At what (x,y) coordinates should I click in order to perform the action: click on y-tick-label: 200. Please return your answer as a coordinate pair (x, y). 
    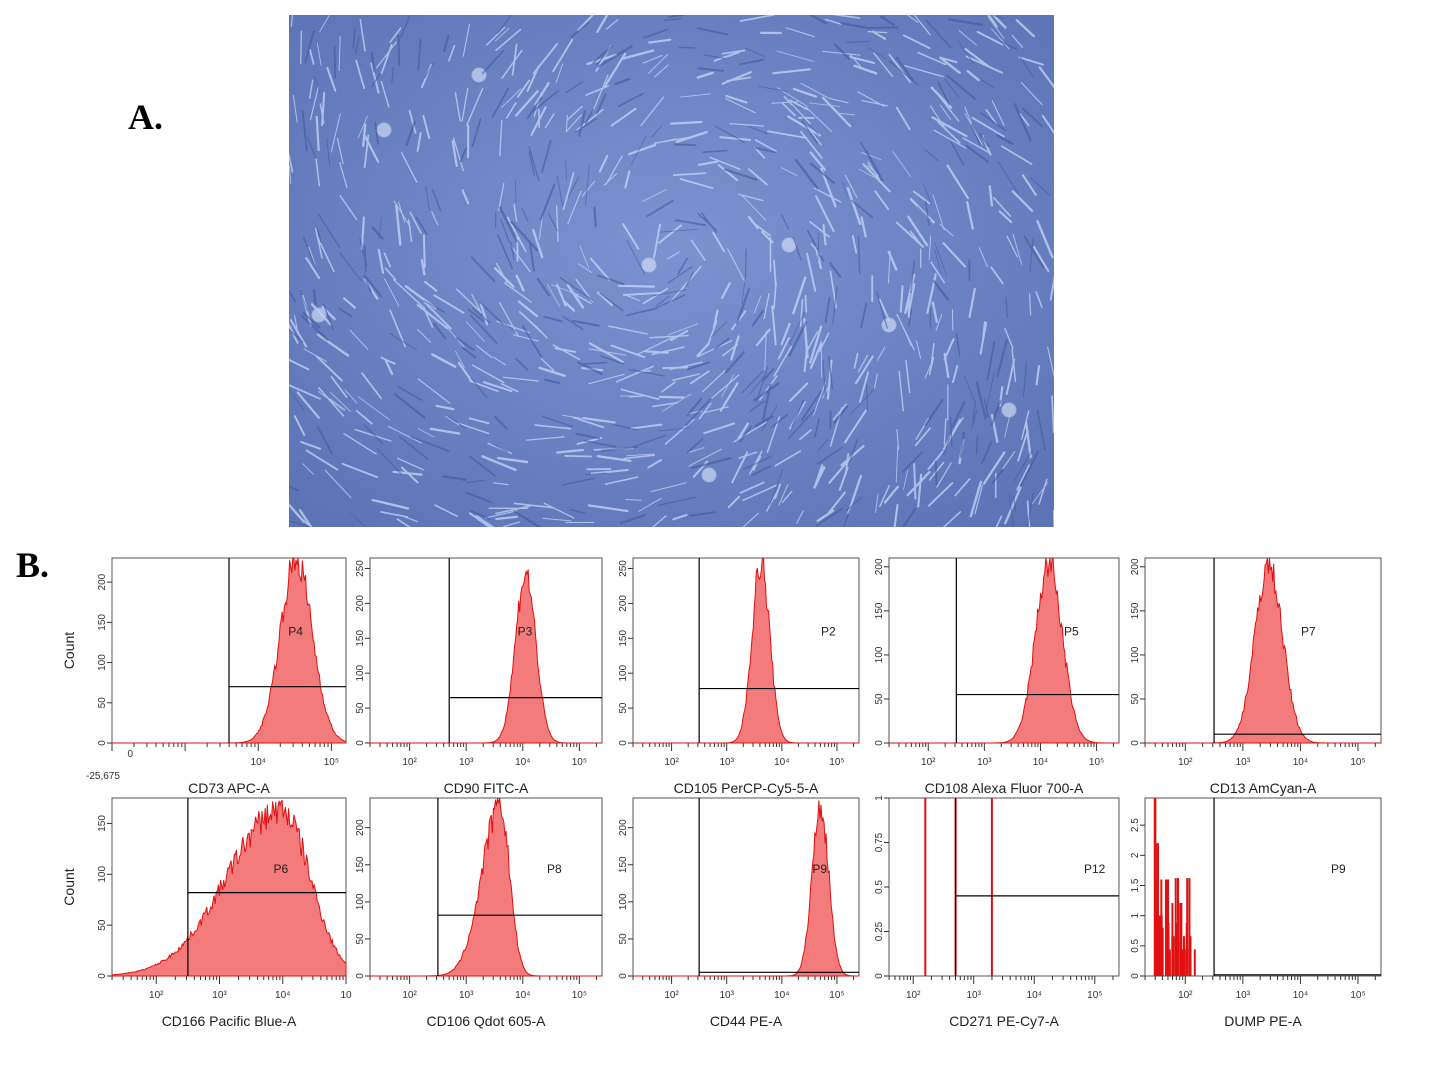
    Looking at the image, I should click on (360, 827).